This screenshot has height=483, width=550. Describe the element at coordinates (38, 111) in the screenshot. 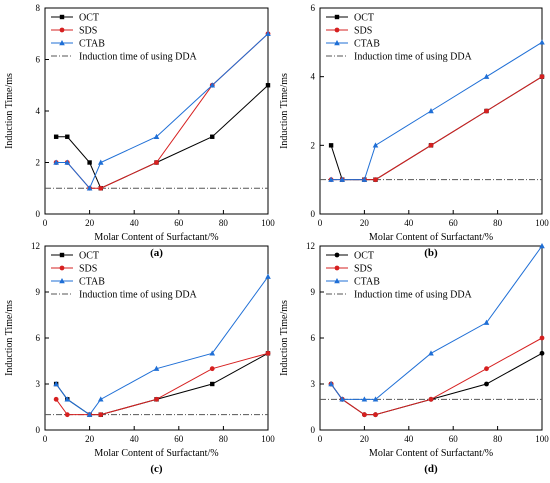

I see `y-tick-label: 4` at that location.